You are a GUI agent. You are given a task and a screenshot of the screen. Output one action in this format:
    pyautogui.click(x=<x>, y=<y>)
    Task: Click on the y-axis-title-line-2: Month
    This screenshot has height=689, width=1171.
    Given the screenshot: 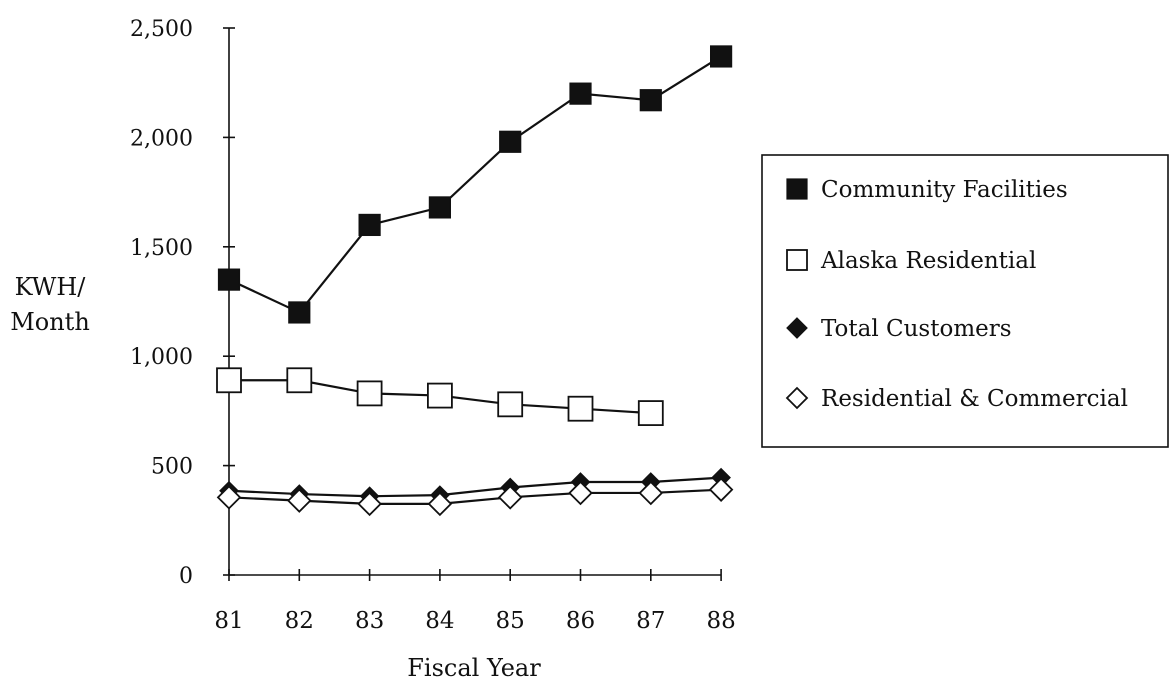 What is the action you would take?
    pyautogui.click(x=50, y=322)
    